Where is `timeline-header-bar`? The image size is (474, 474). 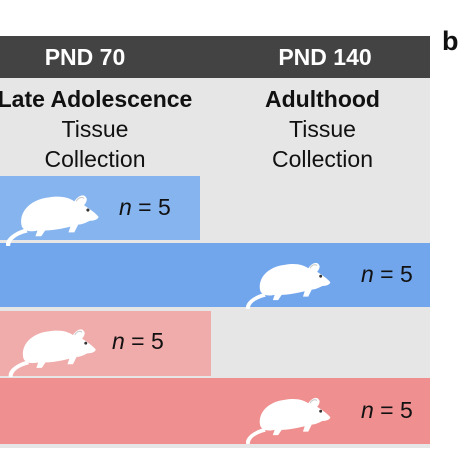
timeline-header-bar is located at coordinates (215, 57).